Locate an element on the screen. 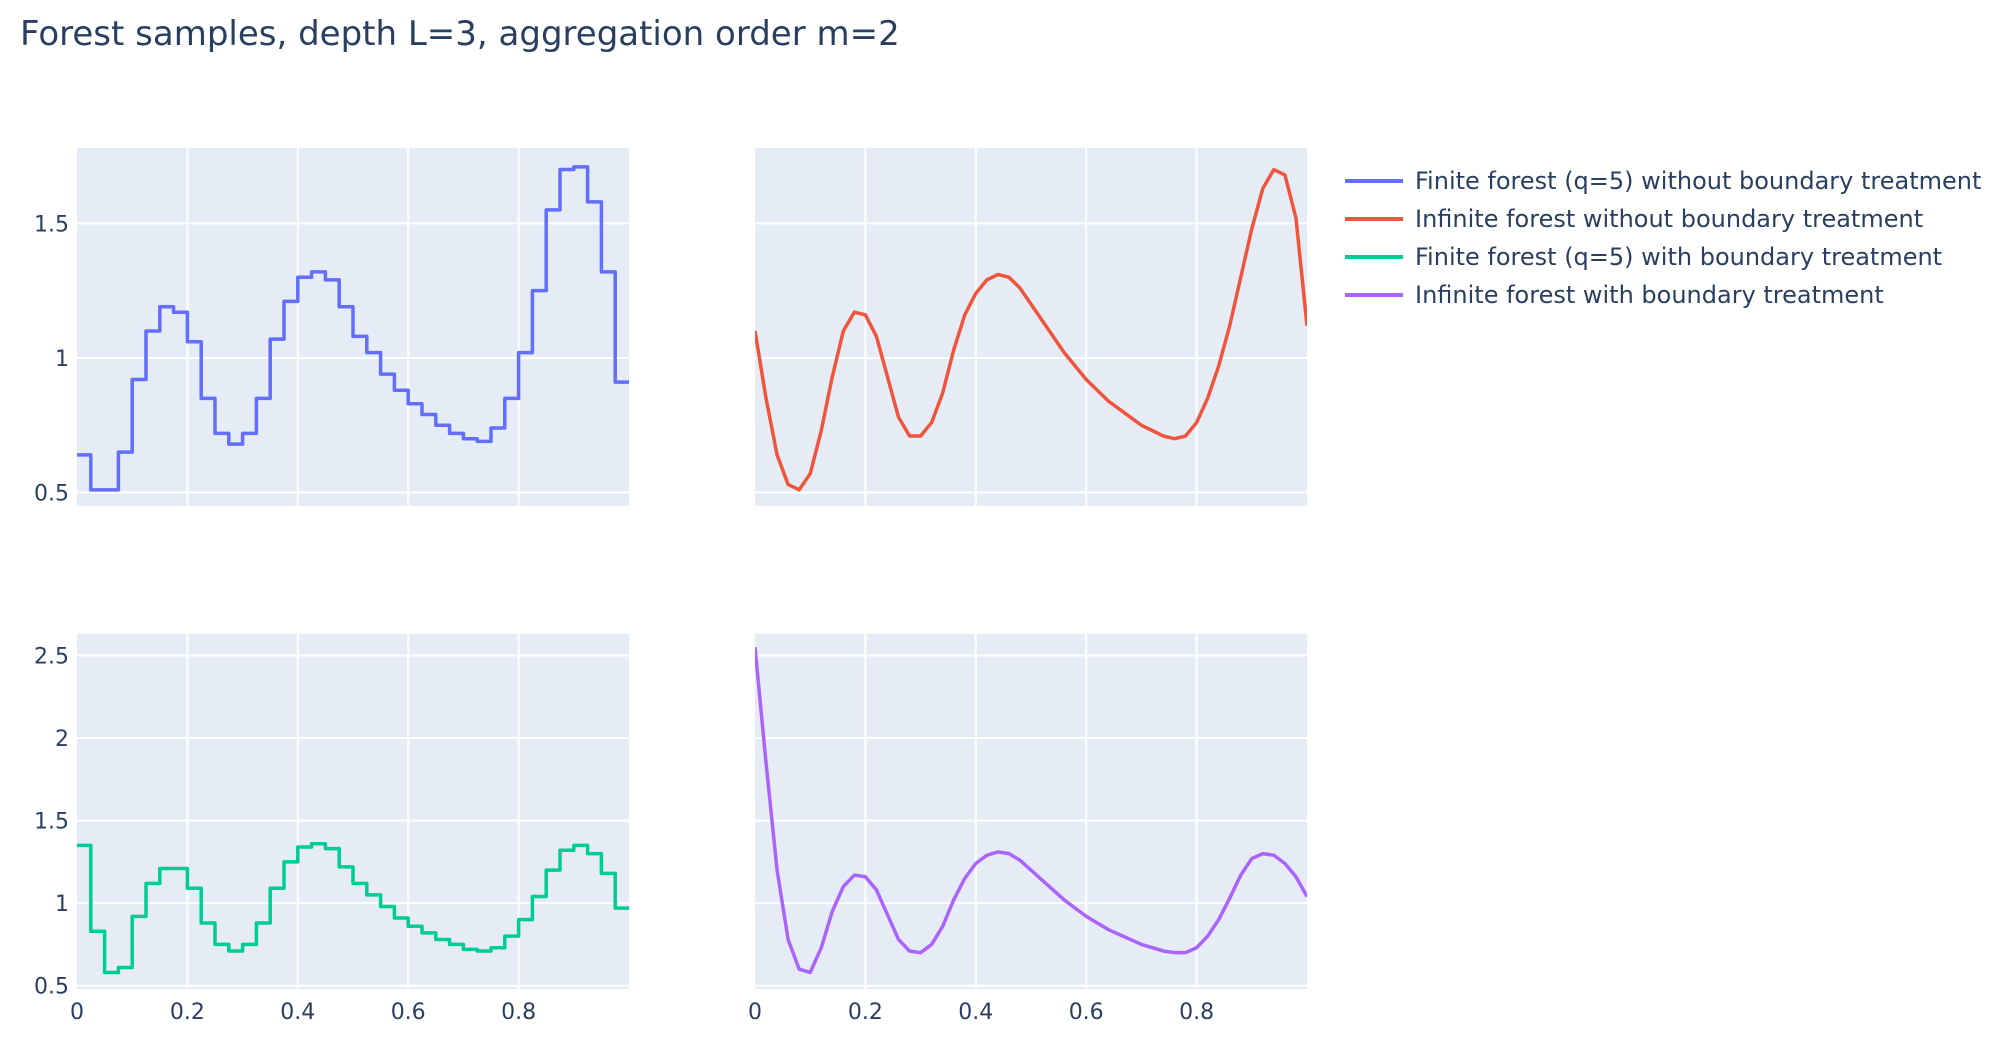 The width and height of the screenshot is (2004, 1054). subplot-bottom-left: 0.5 1 1.5 2 2.5 0 0.2 0.4 0.6 0.8 is located at coordinates (331, 829).